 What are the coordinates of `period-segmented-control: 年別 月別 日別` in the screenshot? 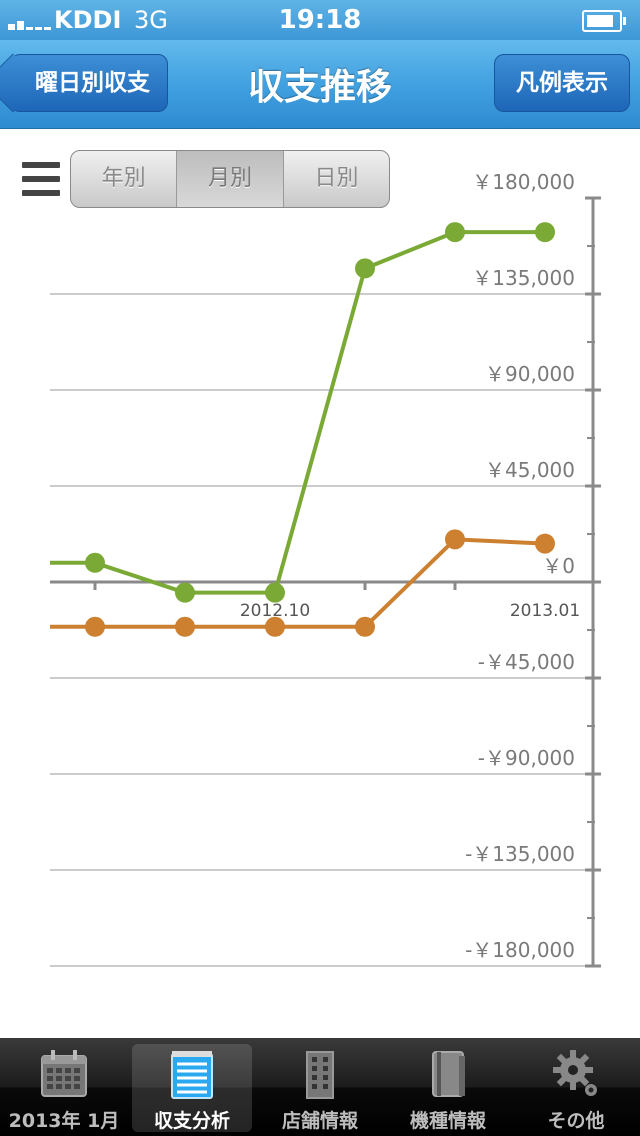 It's located at (230, 179).